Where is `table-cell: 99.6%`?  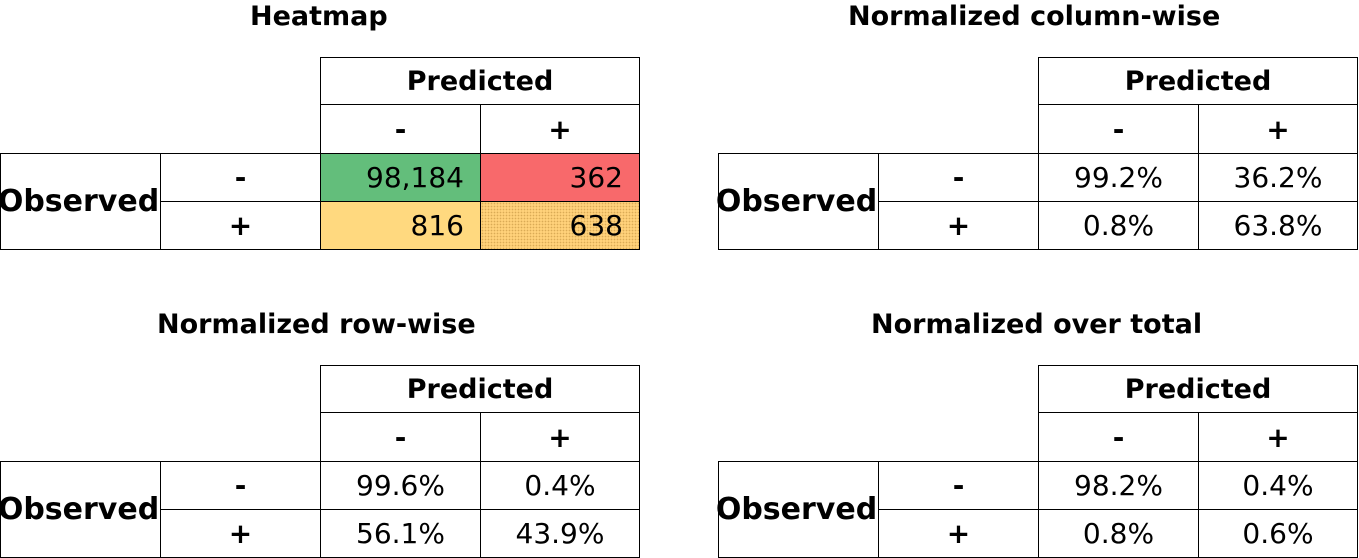 table-cell: 99.6% is located at coordinates (400, 485).